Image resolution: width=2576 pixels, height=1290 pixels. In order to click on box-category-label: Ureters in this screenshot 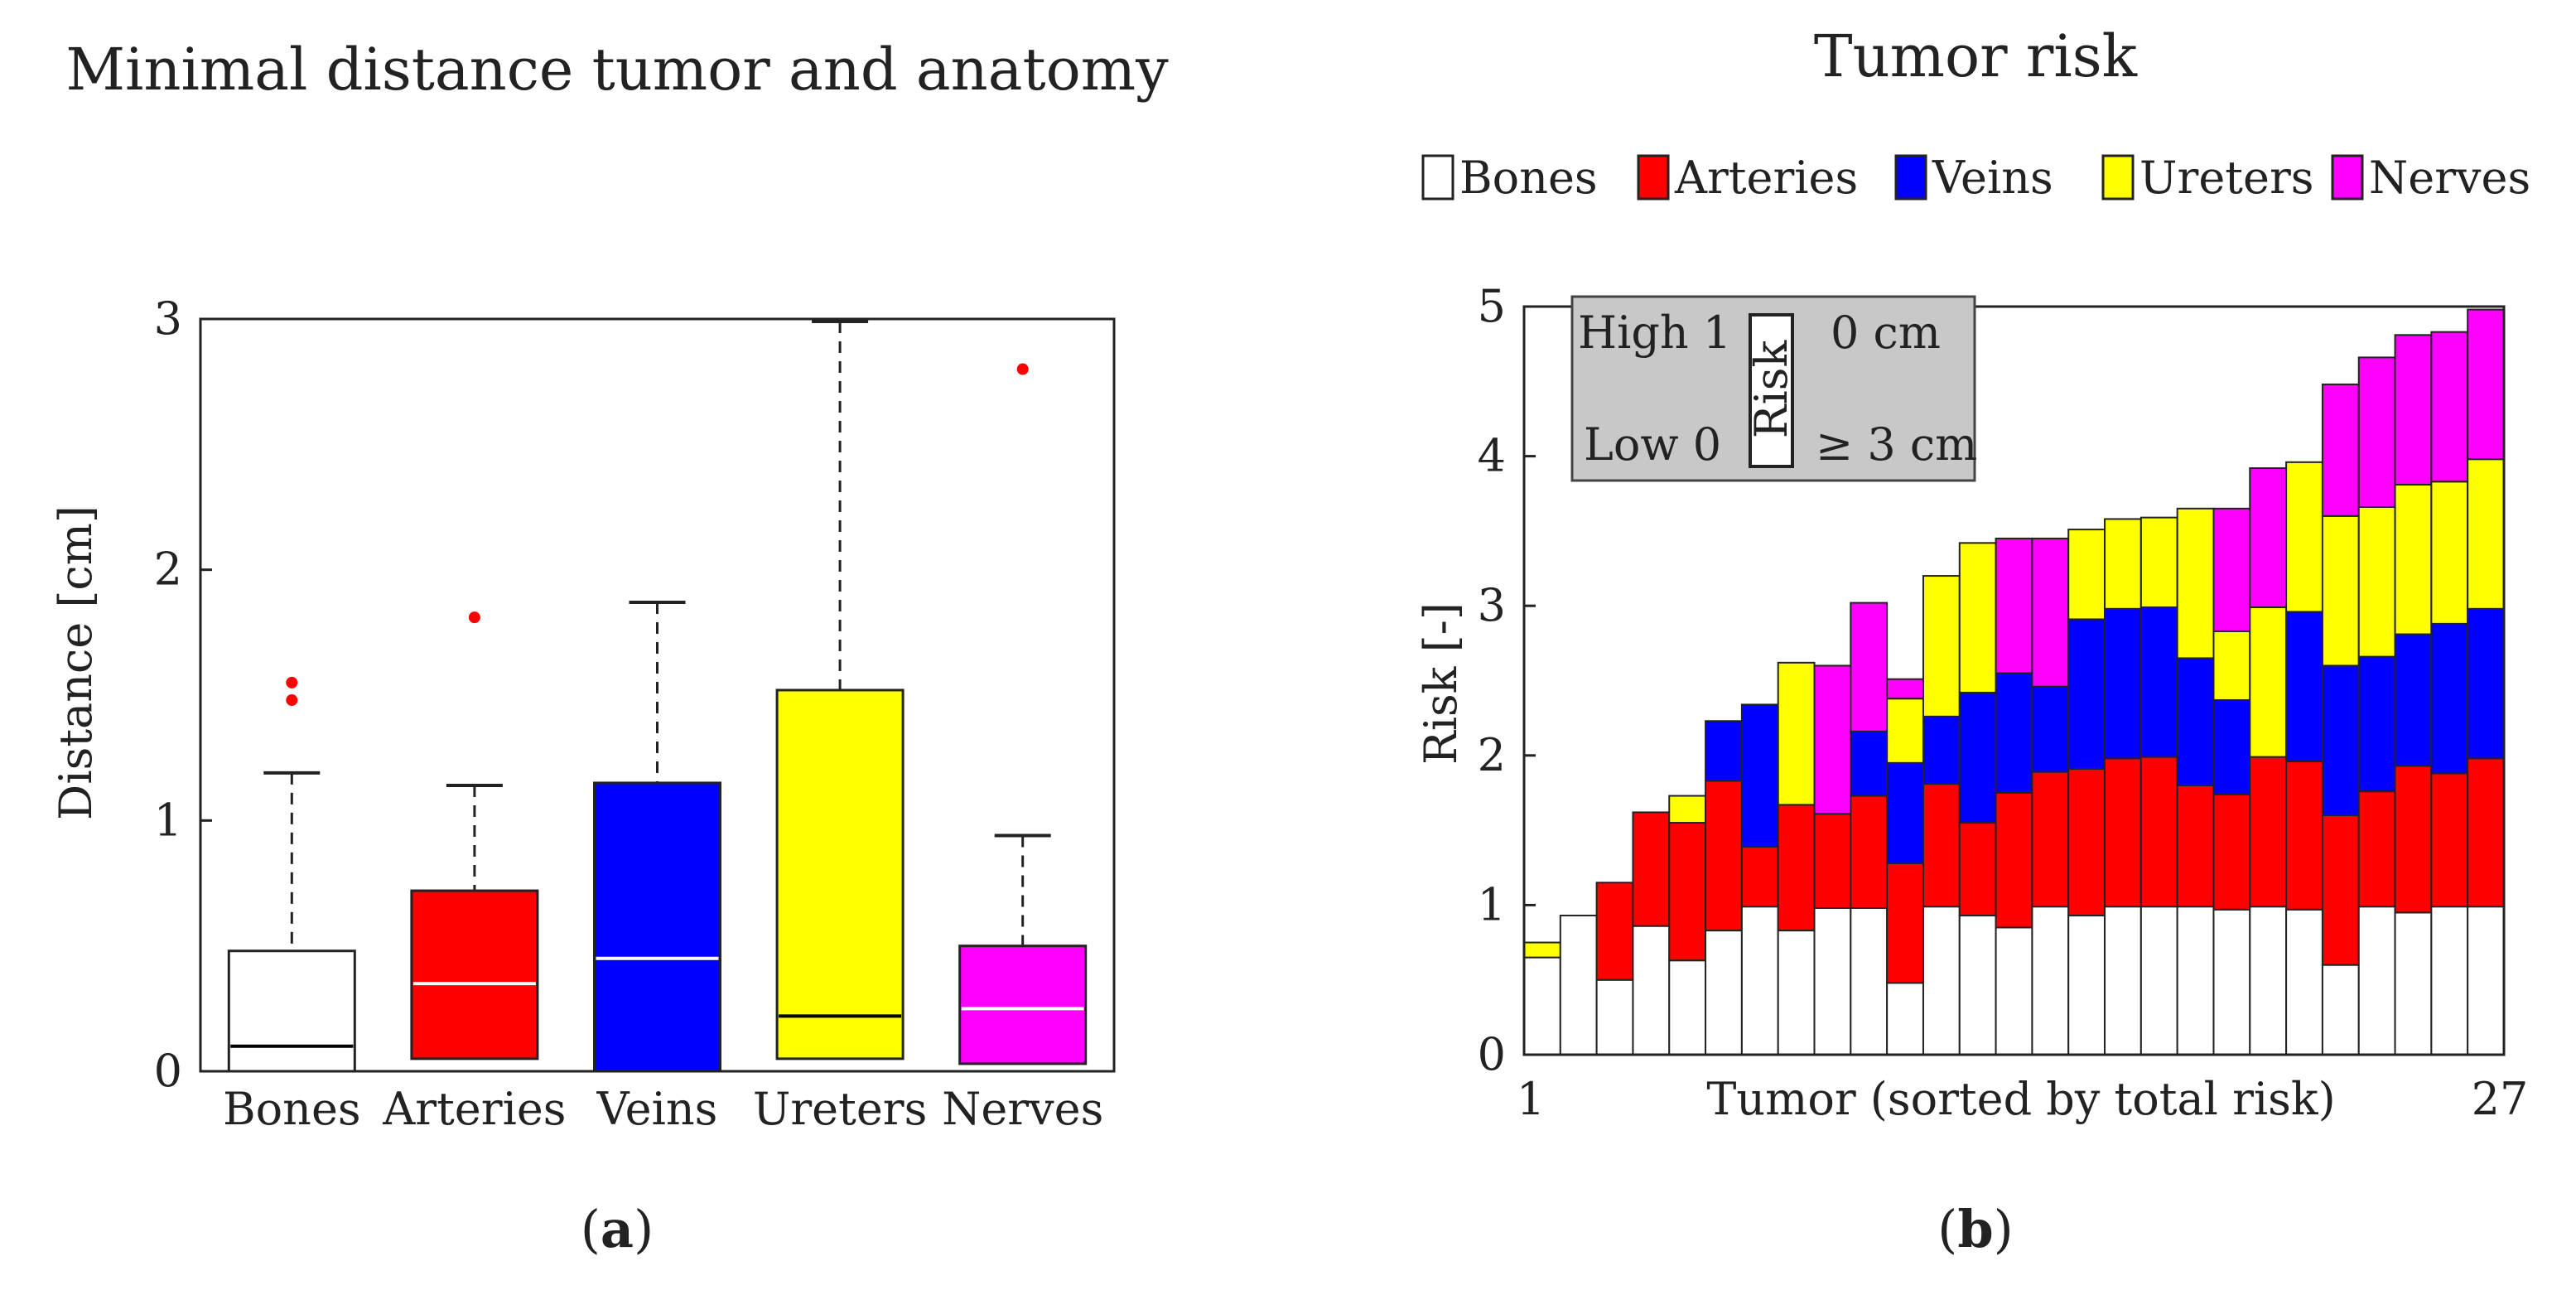, I will do `click(840, 1109)`.